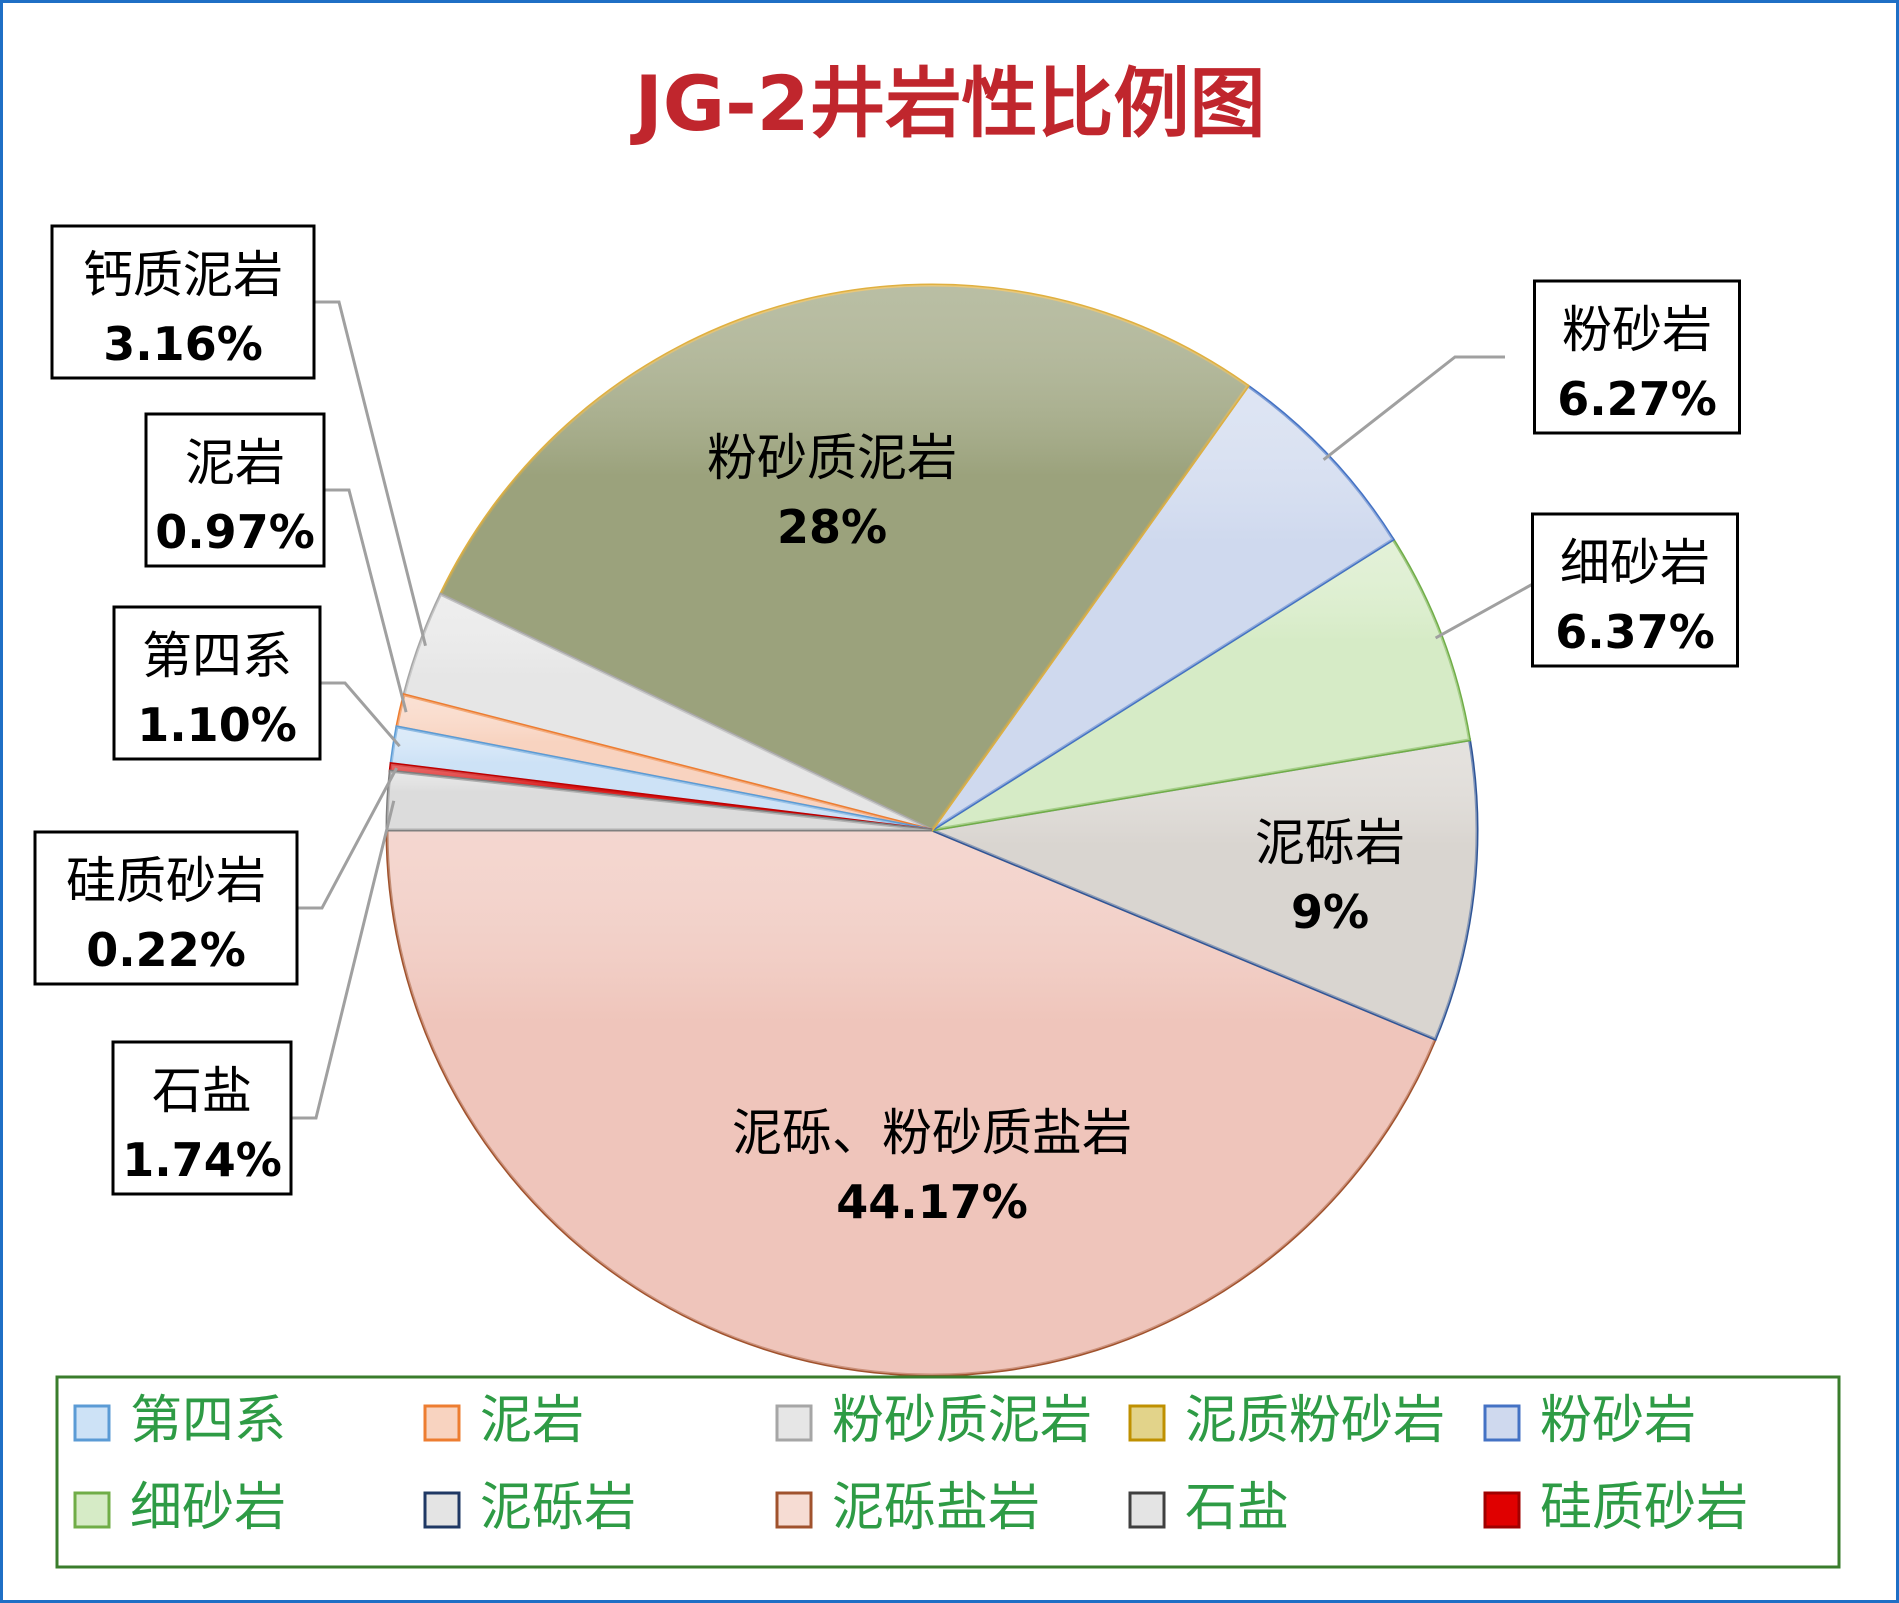 The height and width of the screenshot is (1603, 1899). Describe the element at coordinates (962, 1421) in the screenshot. I see `legend-label: 粉砂质泥岩` at that location.